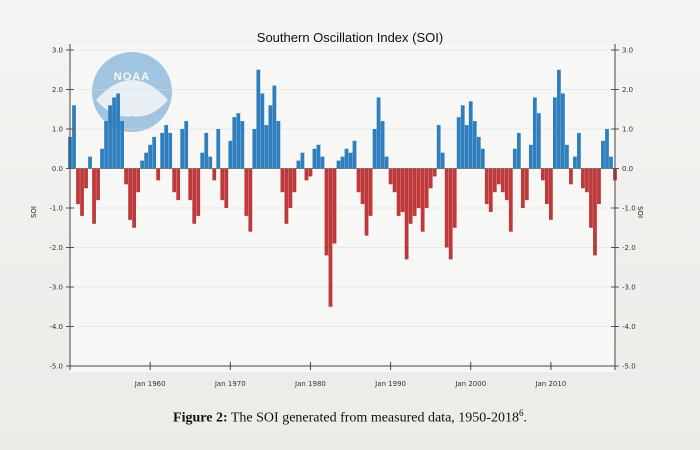 This screenshot has height=450, width=700. I want to click on y-tick-label-right: -1.0, so click(629, 209).